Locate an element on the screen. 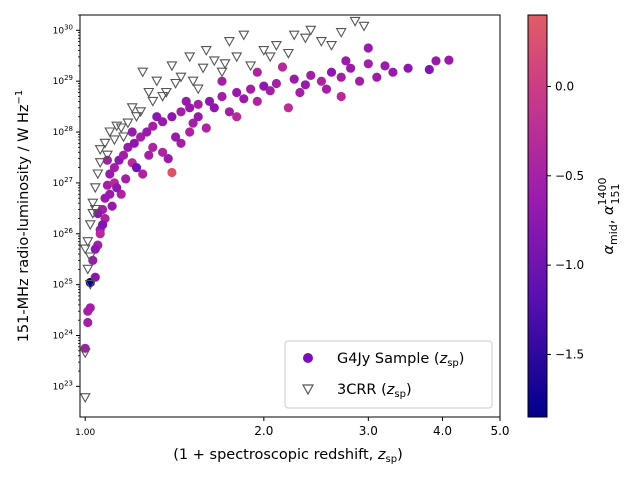 This screenshot has width=640, height=480. y-tick-label: 1024 is located at coordinates (63, 335).